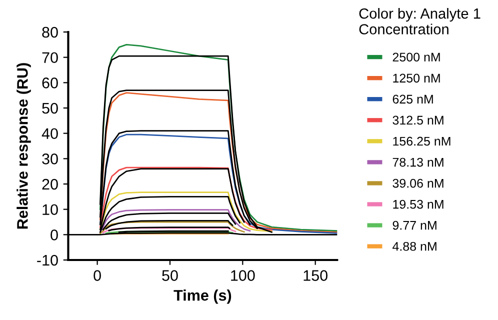  What do you see at coordinates (418, 162) in the screenshot?
I see `legend-label: 78.13 nM` at bounding box center [418, 162].